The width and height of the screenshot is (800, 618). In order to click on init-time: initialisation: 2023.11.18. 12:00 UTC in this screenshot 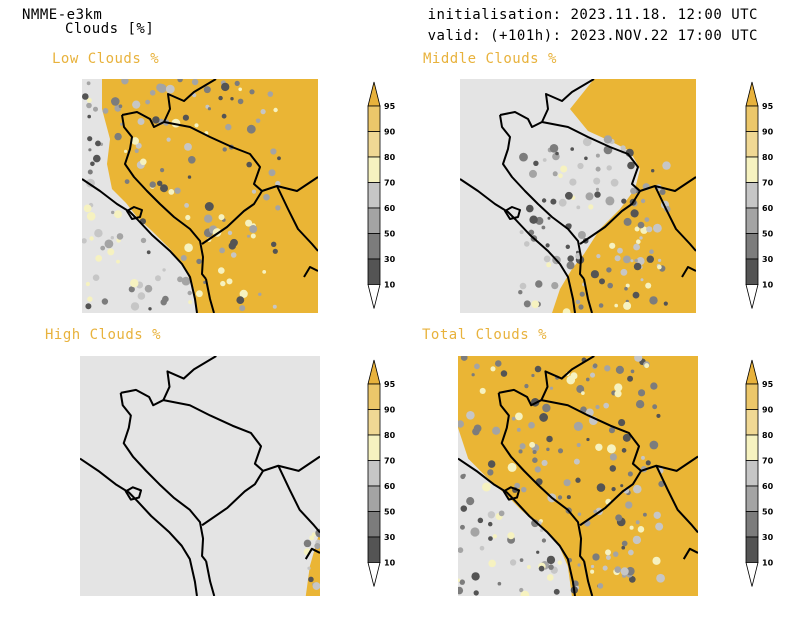, I will do `click(592, 15)`.